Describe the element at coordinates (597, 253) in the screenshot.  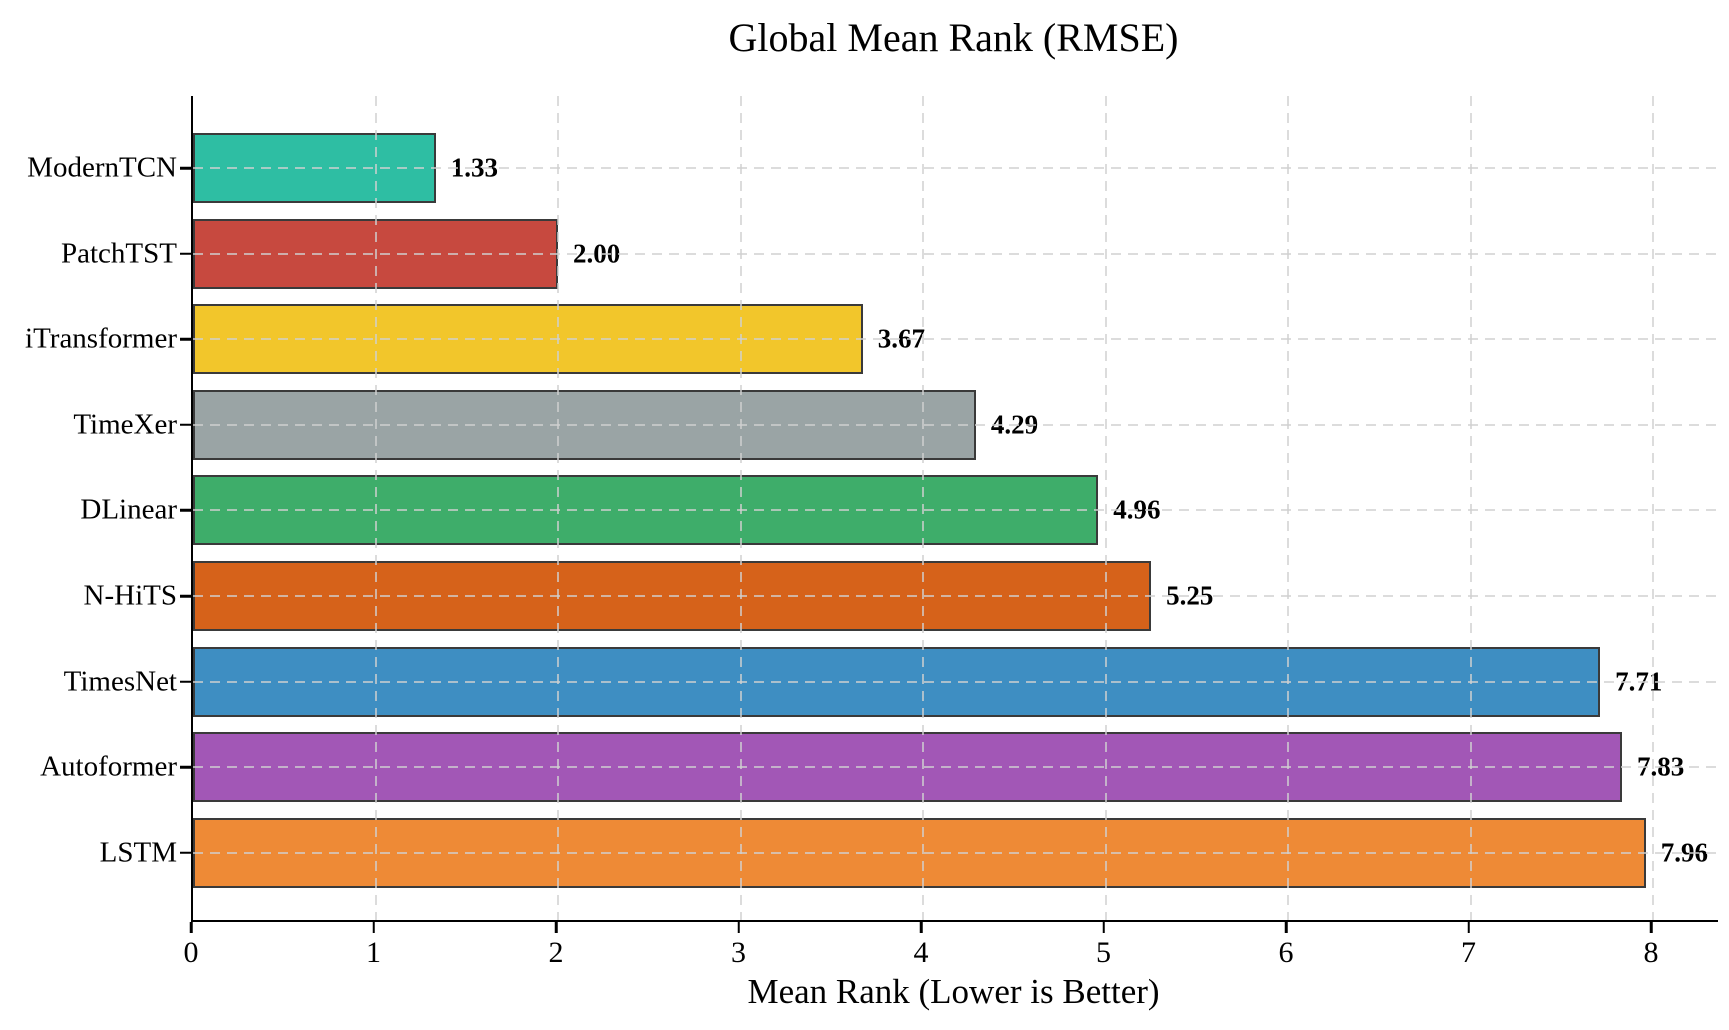
I see `bar-value-label: 2.00` at that location.